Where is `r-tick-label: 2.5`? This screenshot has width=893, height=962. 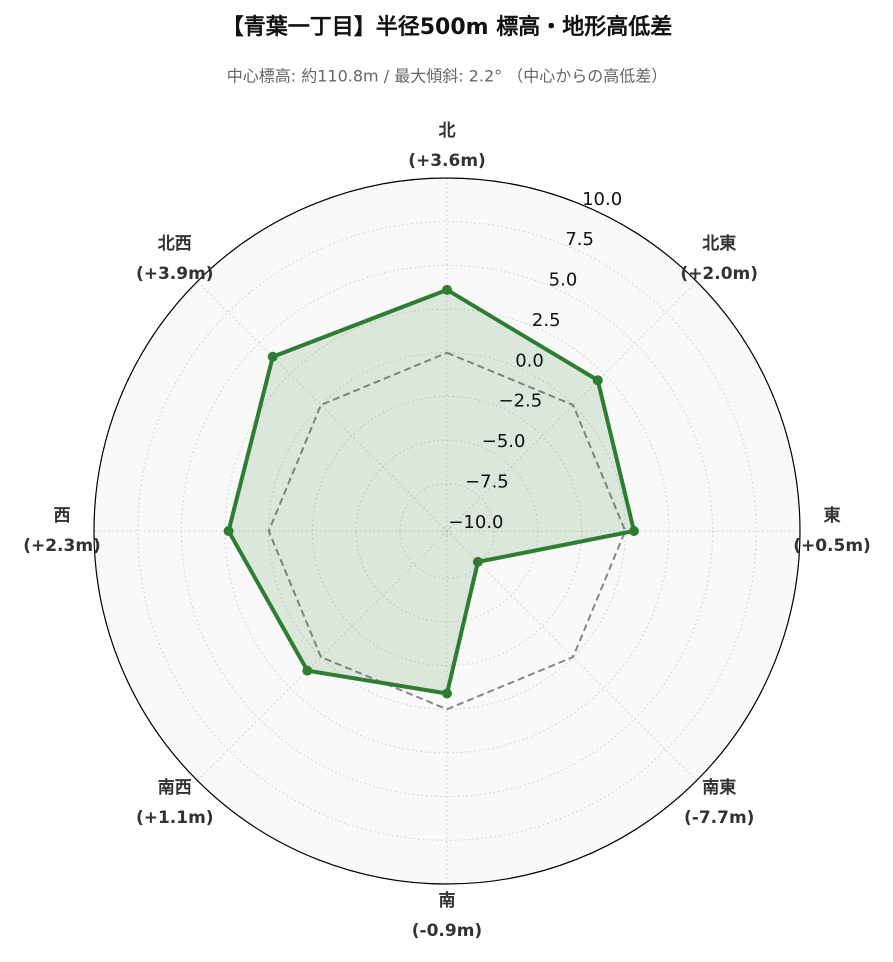
r-tick-label: 2.5 is located at coordinates (546, 320).